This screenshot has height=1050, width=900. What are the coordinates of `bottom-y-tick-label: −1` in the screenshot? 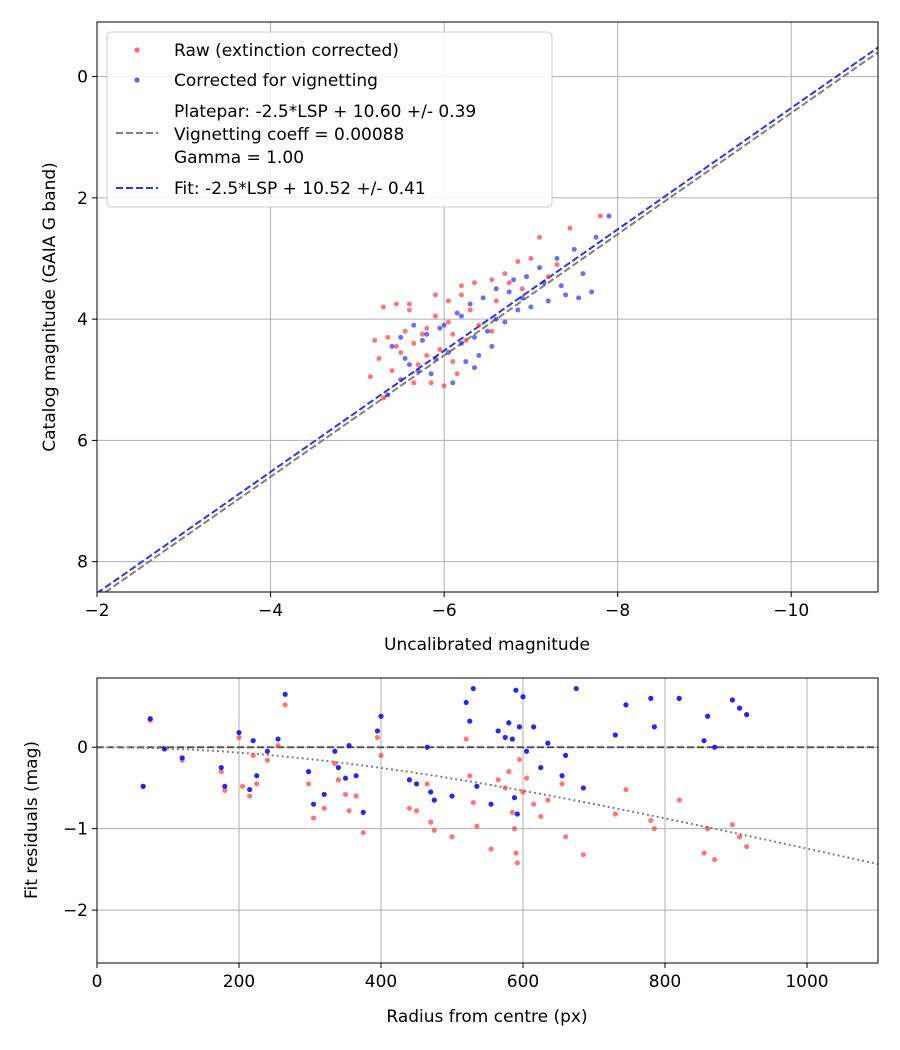 It's located at (75, 830).